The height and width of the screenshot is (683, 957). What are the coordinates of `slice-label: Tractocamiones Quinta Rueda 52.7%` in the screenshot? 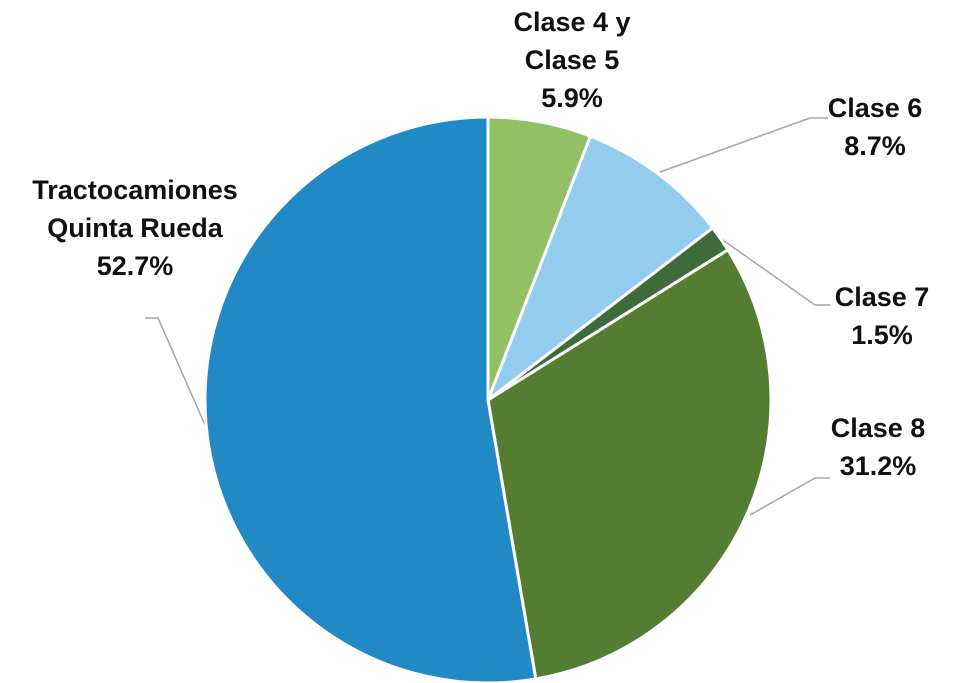 It's located at (135, 228).